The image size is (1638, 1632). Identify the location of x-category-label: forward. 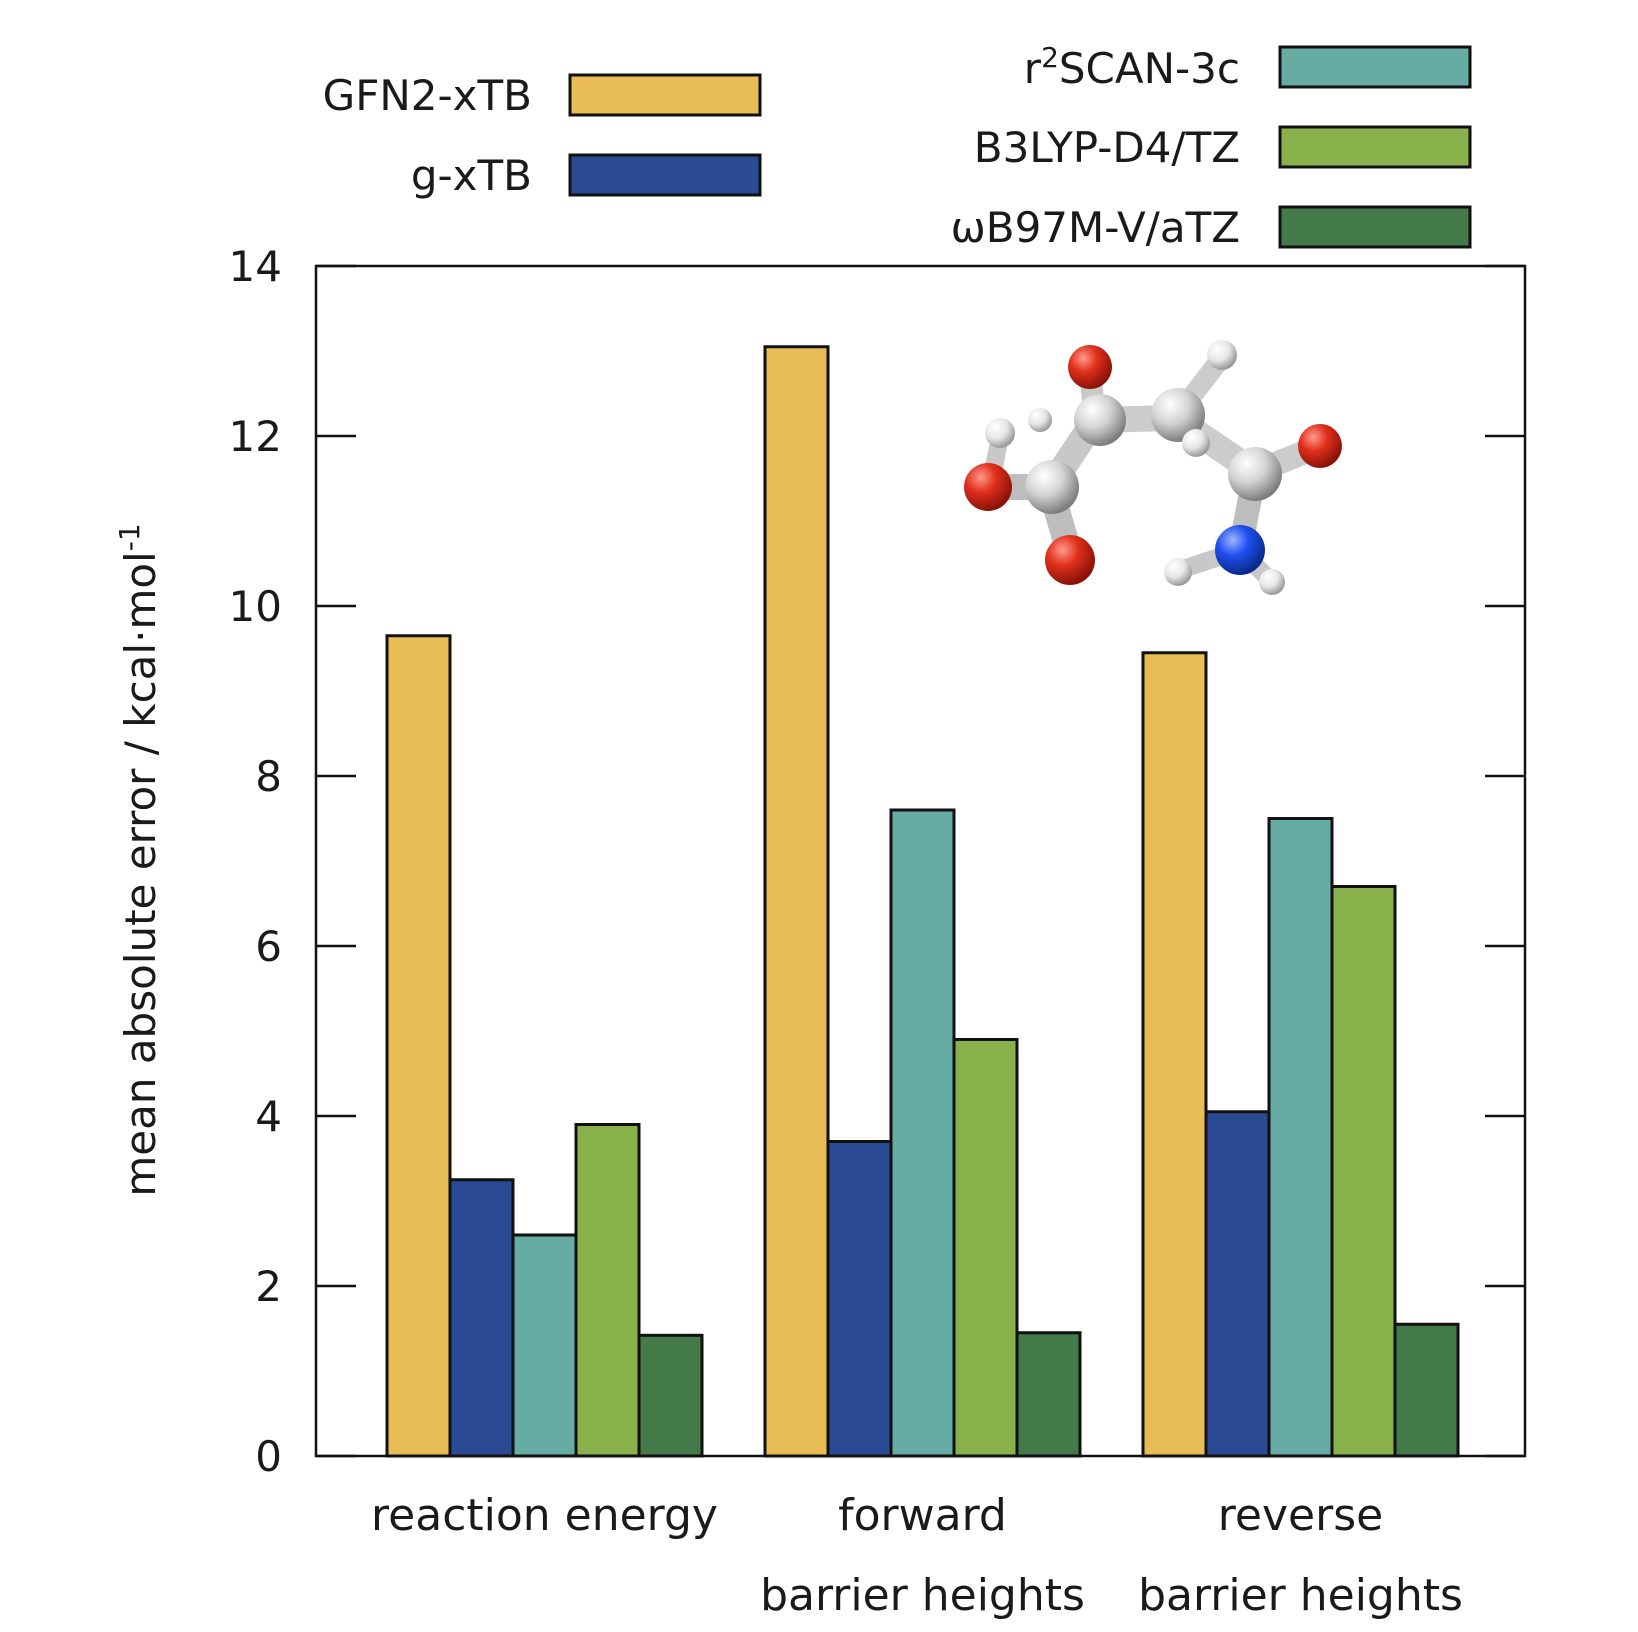
(922, 1515).